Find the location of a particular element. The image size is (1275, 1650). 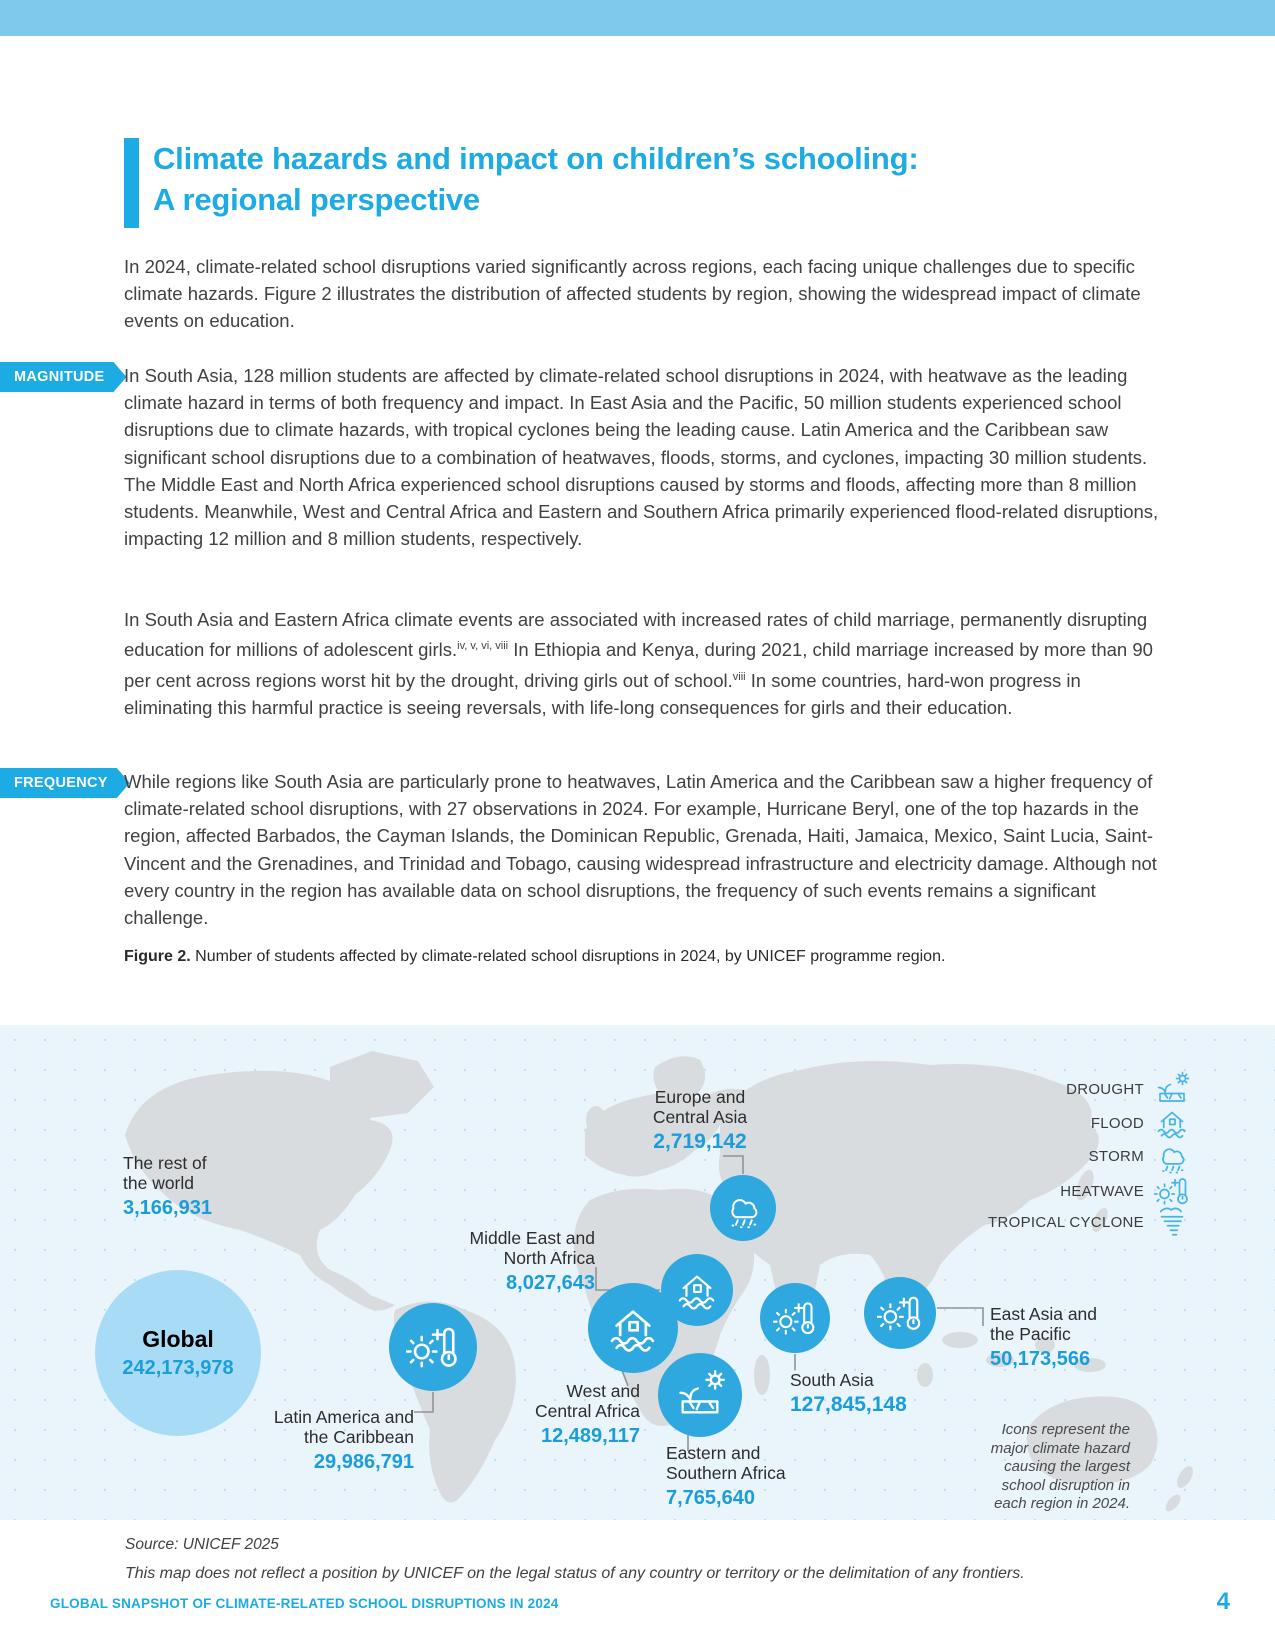

marker-south-asia is located at coordinates (795, 1318).